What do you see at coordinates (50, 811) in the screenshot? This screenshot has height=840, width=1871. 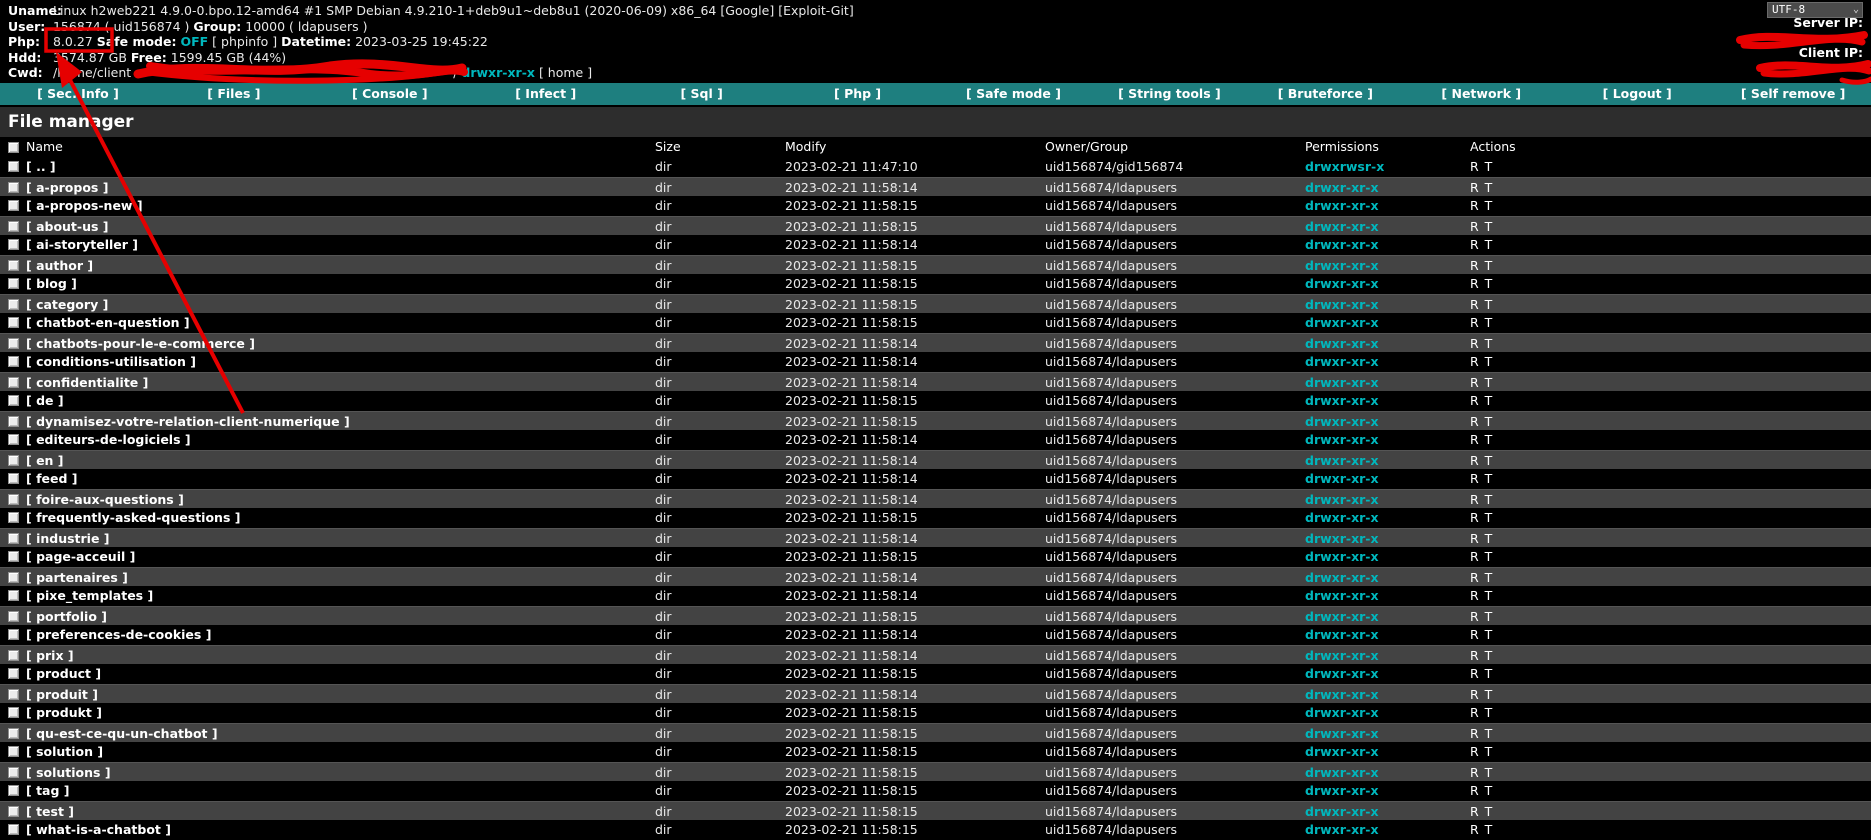 I see `directory-link: [ test ]` at bounding box center [50, 811].